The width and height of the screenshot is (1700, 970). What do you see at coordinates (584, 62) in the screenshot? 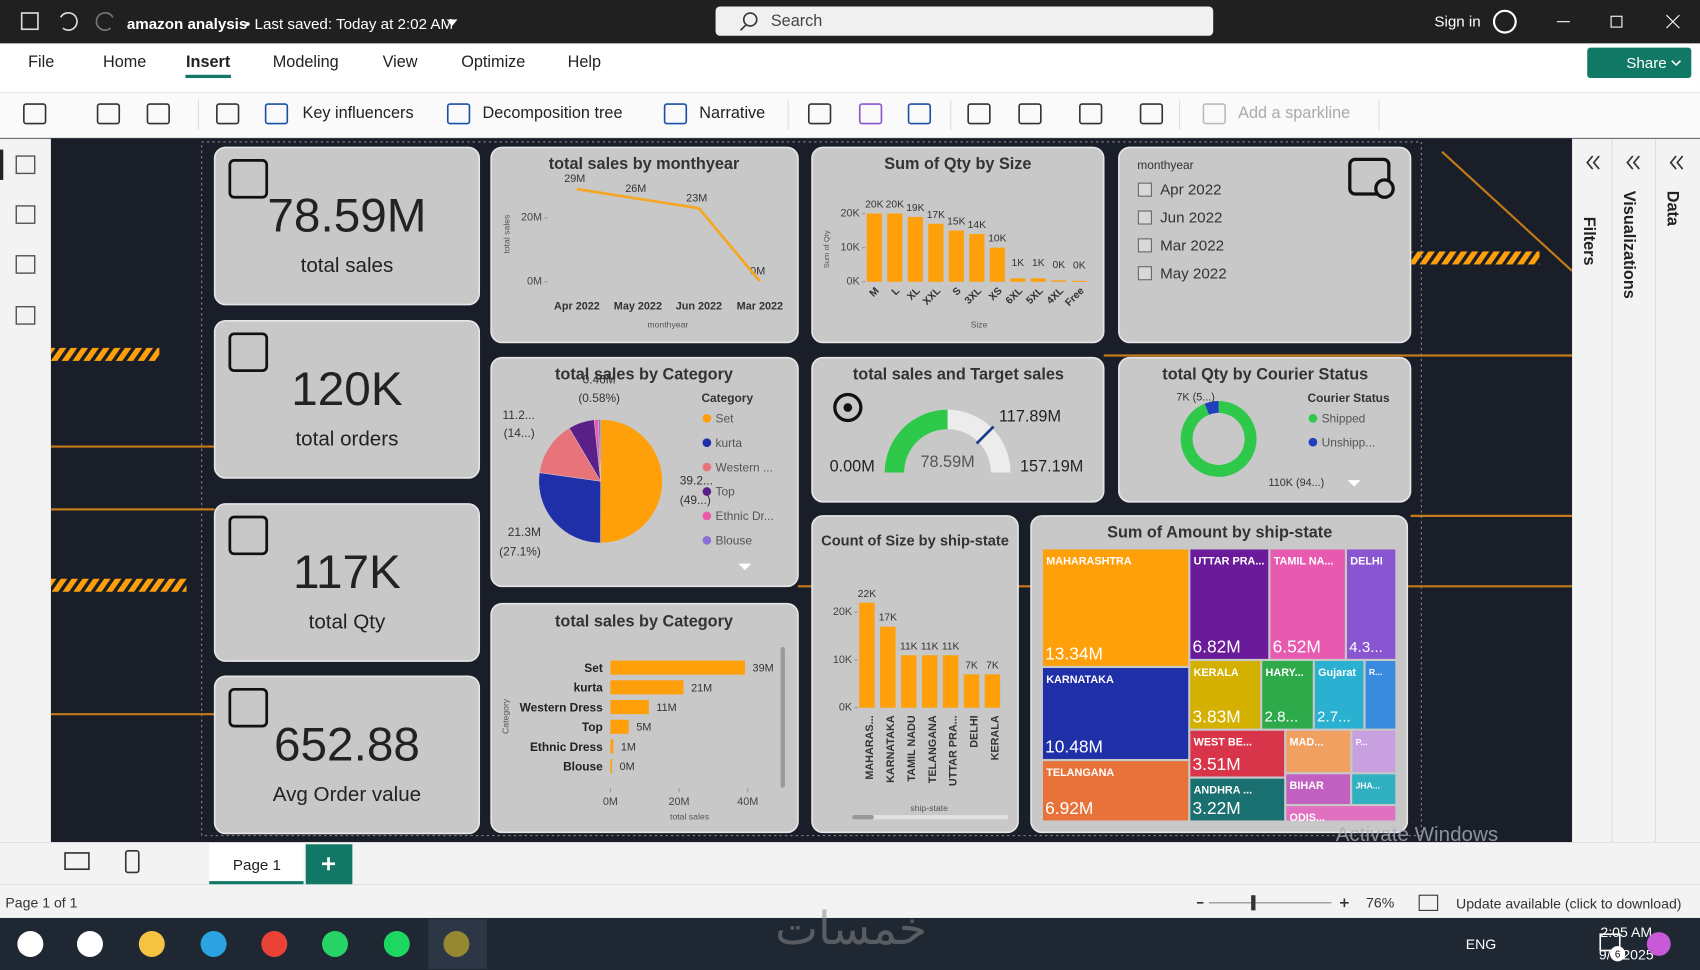
I see `menu-item: Help` at bounding box center [584, 62].